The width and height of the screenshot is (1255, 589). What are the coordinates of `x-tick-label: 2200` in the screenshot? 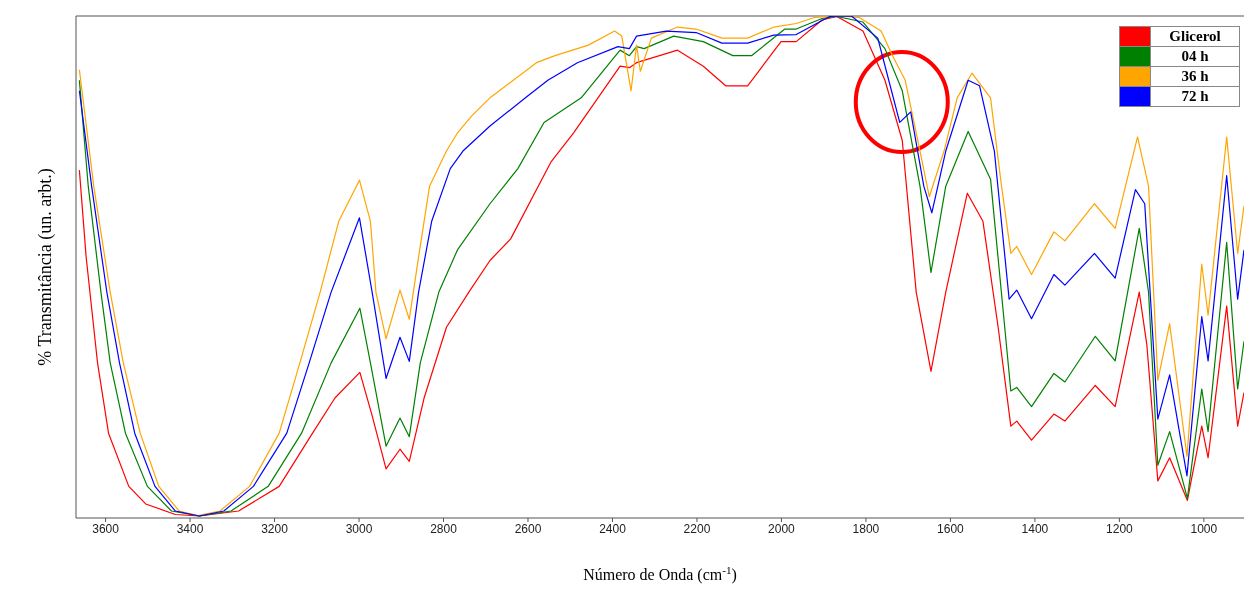 It's located at (697, 528).